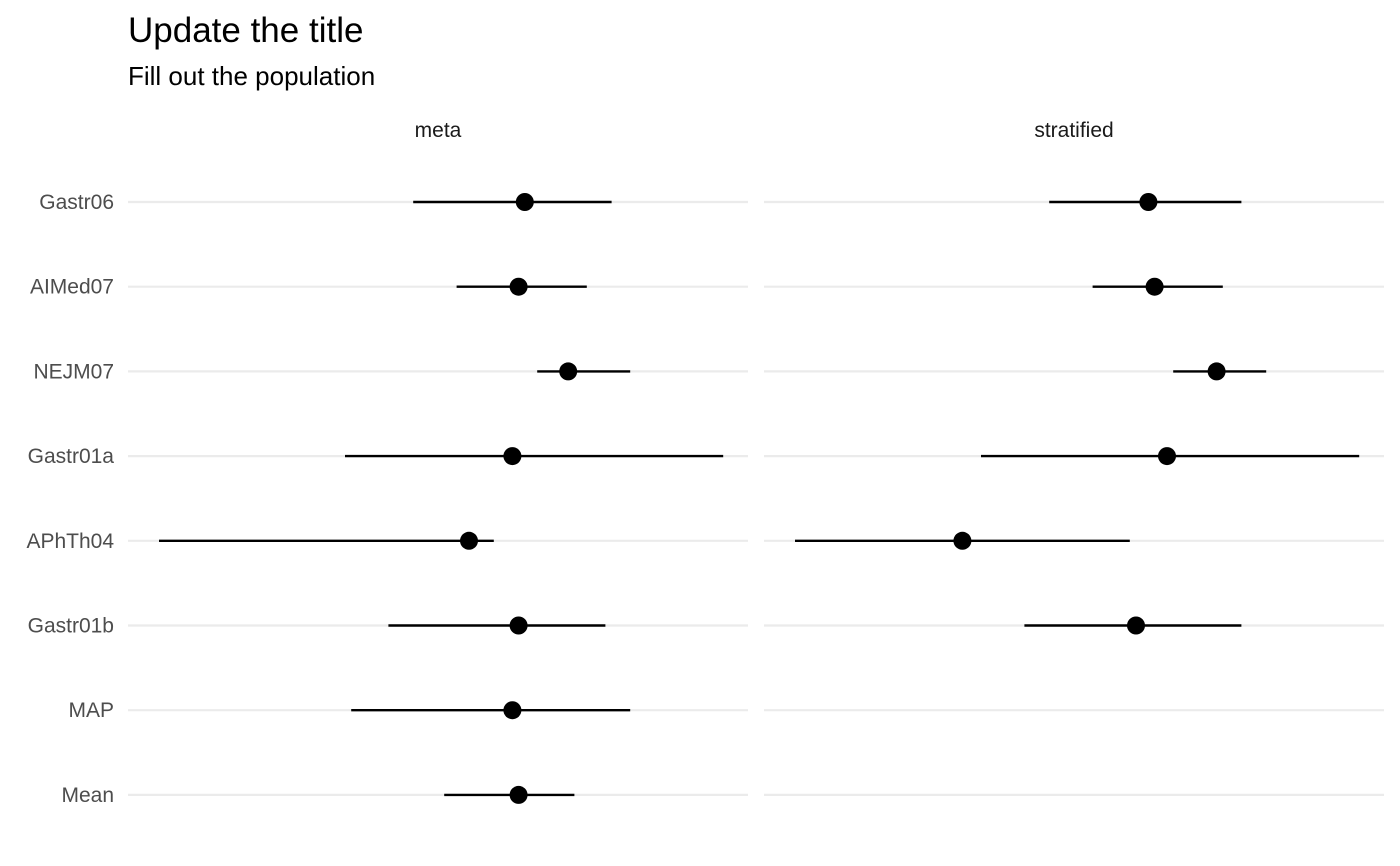 Image resolution: width=1400 pixels, height=866 pixels. I want to click on y-tick-label: MAP, so click(91, 710).